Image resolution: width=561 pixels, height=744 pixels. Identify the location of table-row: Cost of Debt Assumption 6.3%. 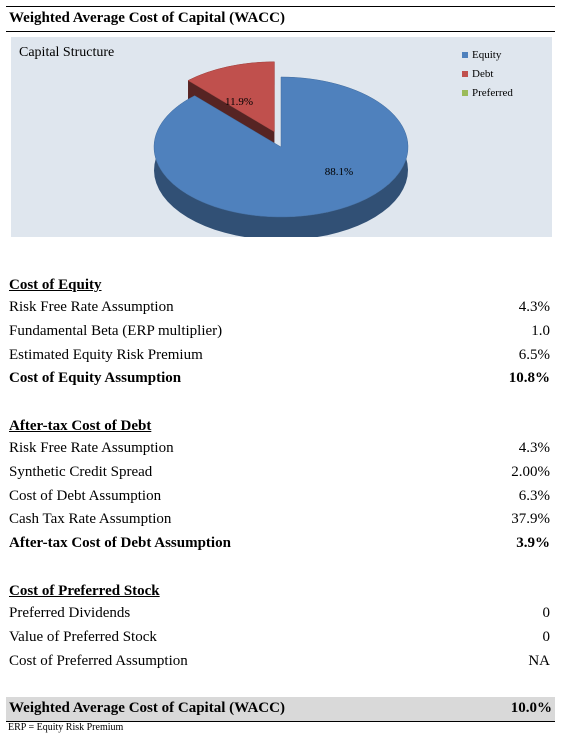
(279, 498).